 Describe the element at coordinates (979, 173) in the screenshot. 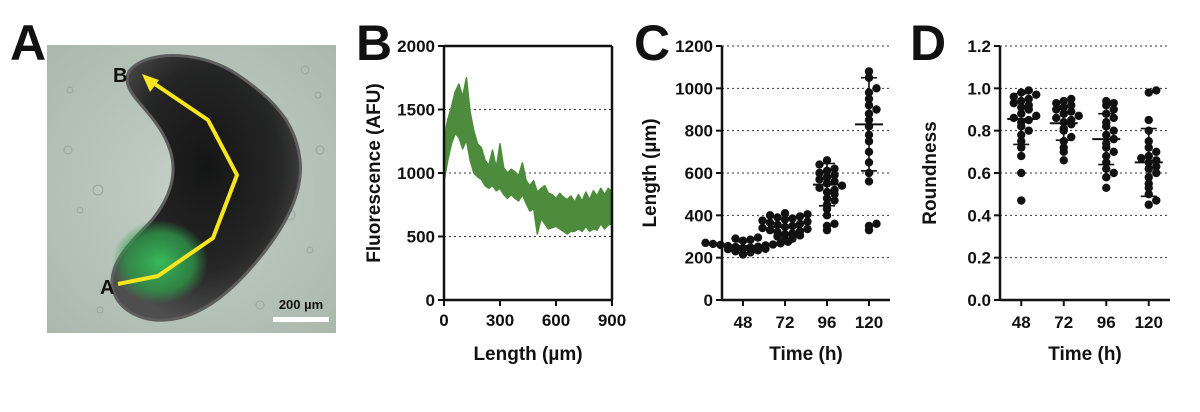

I see `y-tick-label: 0.6` at that location.